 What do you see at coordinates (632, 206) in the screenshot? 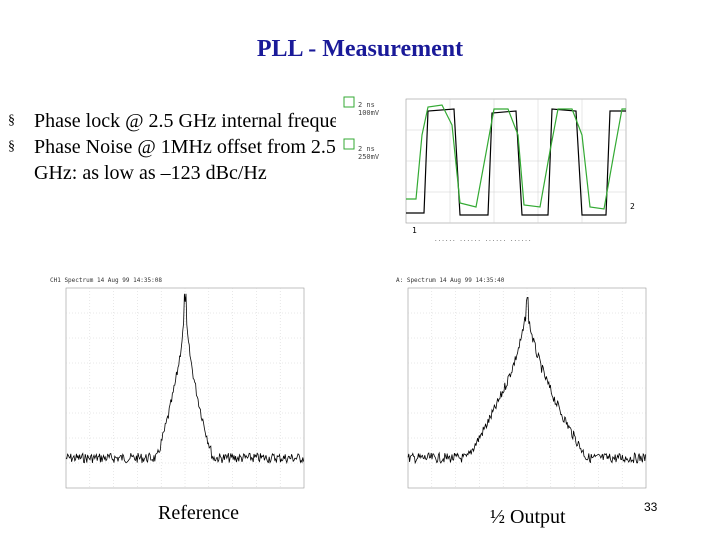
I see `marker-2-label: 2` at bounding box center [632, 206].